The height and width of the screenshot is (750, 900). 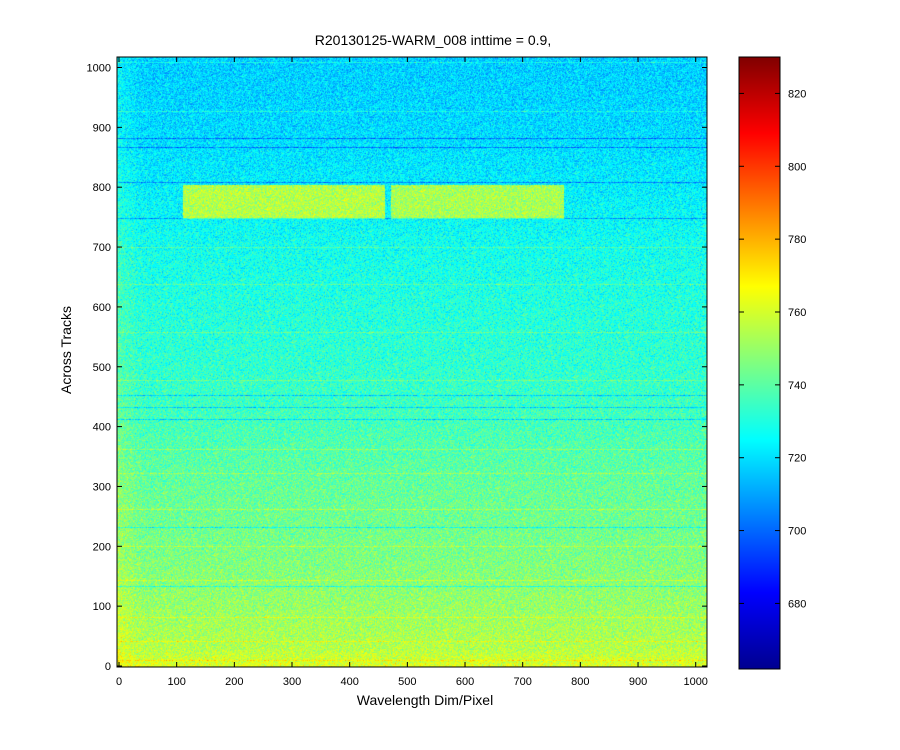 I want to click on colorbar-ticks: 680 700 720 740 760 780 800 820, so click(x=772, y=349).